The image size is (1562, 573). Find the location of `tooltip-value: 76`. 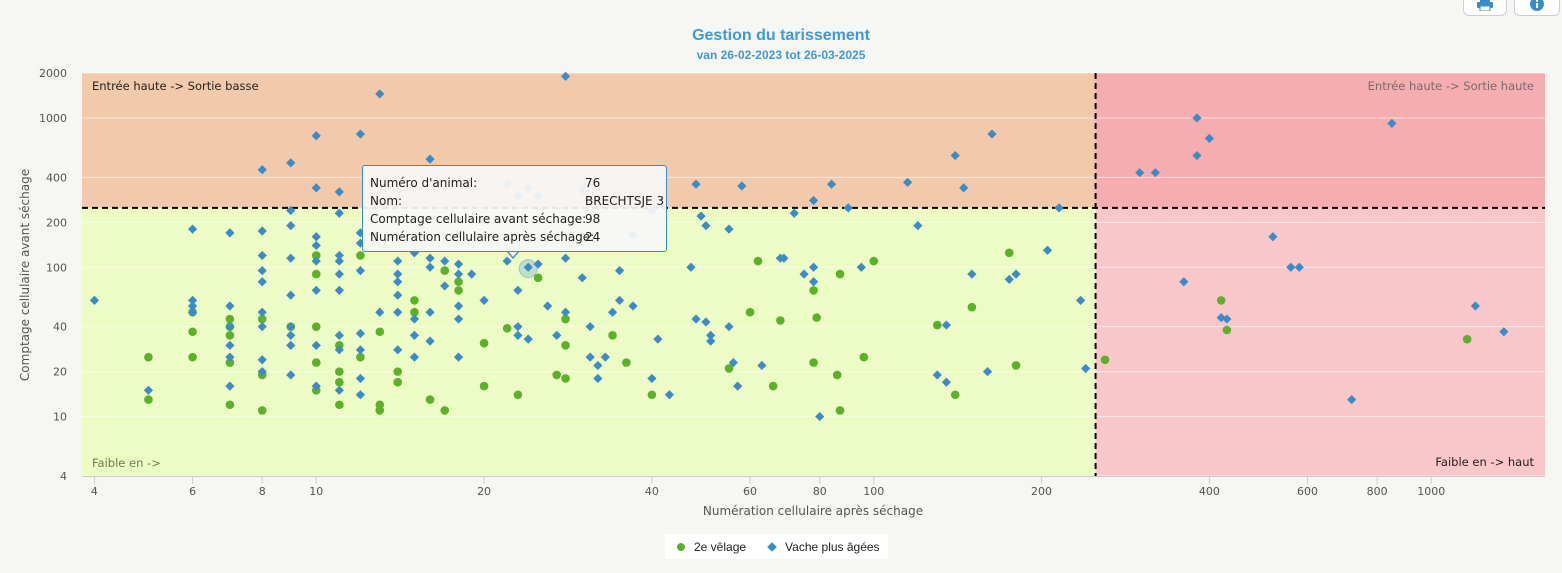

tooltip-value: 76 is located at coordinates (593, 183).